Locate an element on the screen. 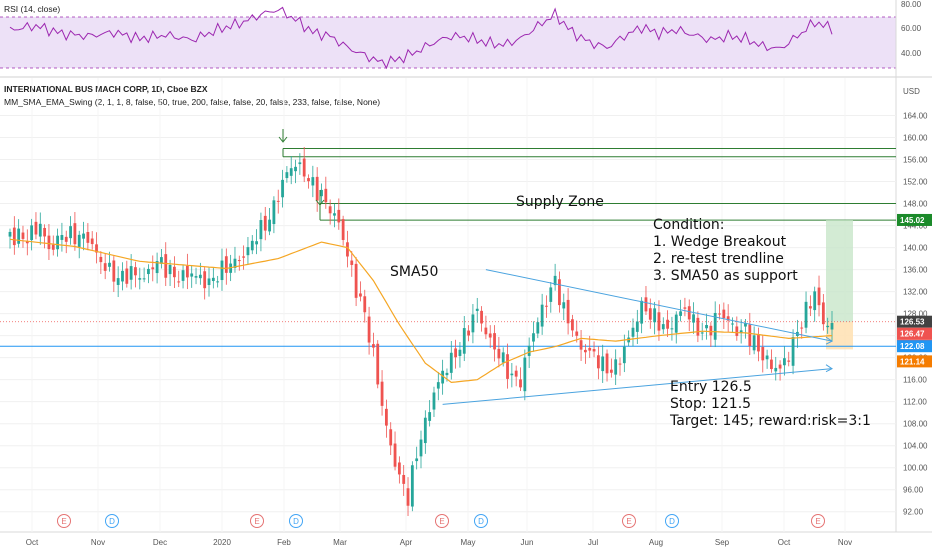 This screenshot has width=932, height=550. y-tick-160: 160.00 is located at coordinates (915, 138).